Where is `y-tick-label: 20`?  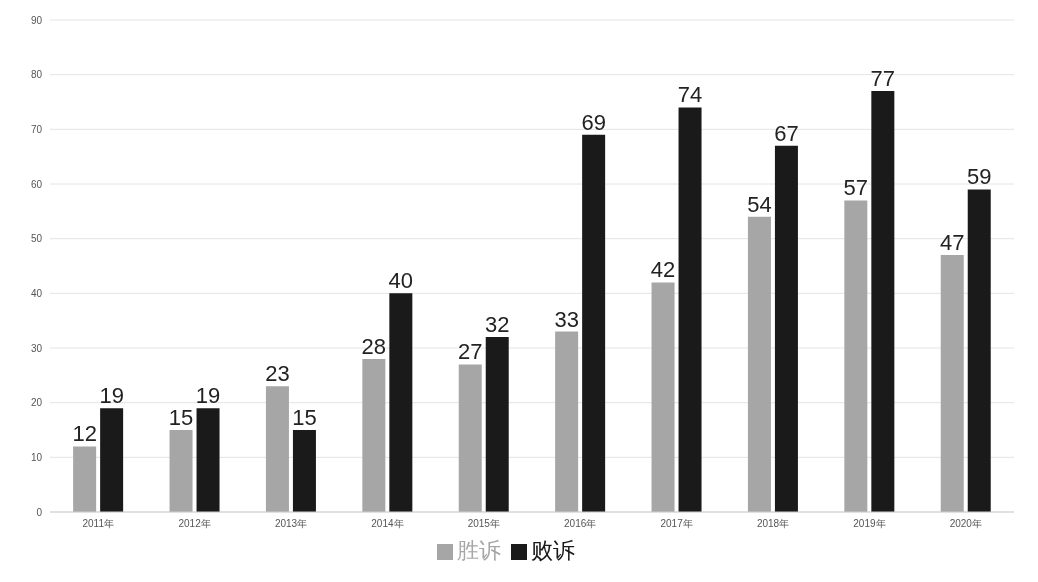
y-tick-label: 20 is located at coordinates (36, 403).